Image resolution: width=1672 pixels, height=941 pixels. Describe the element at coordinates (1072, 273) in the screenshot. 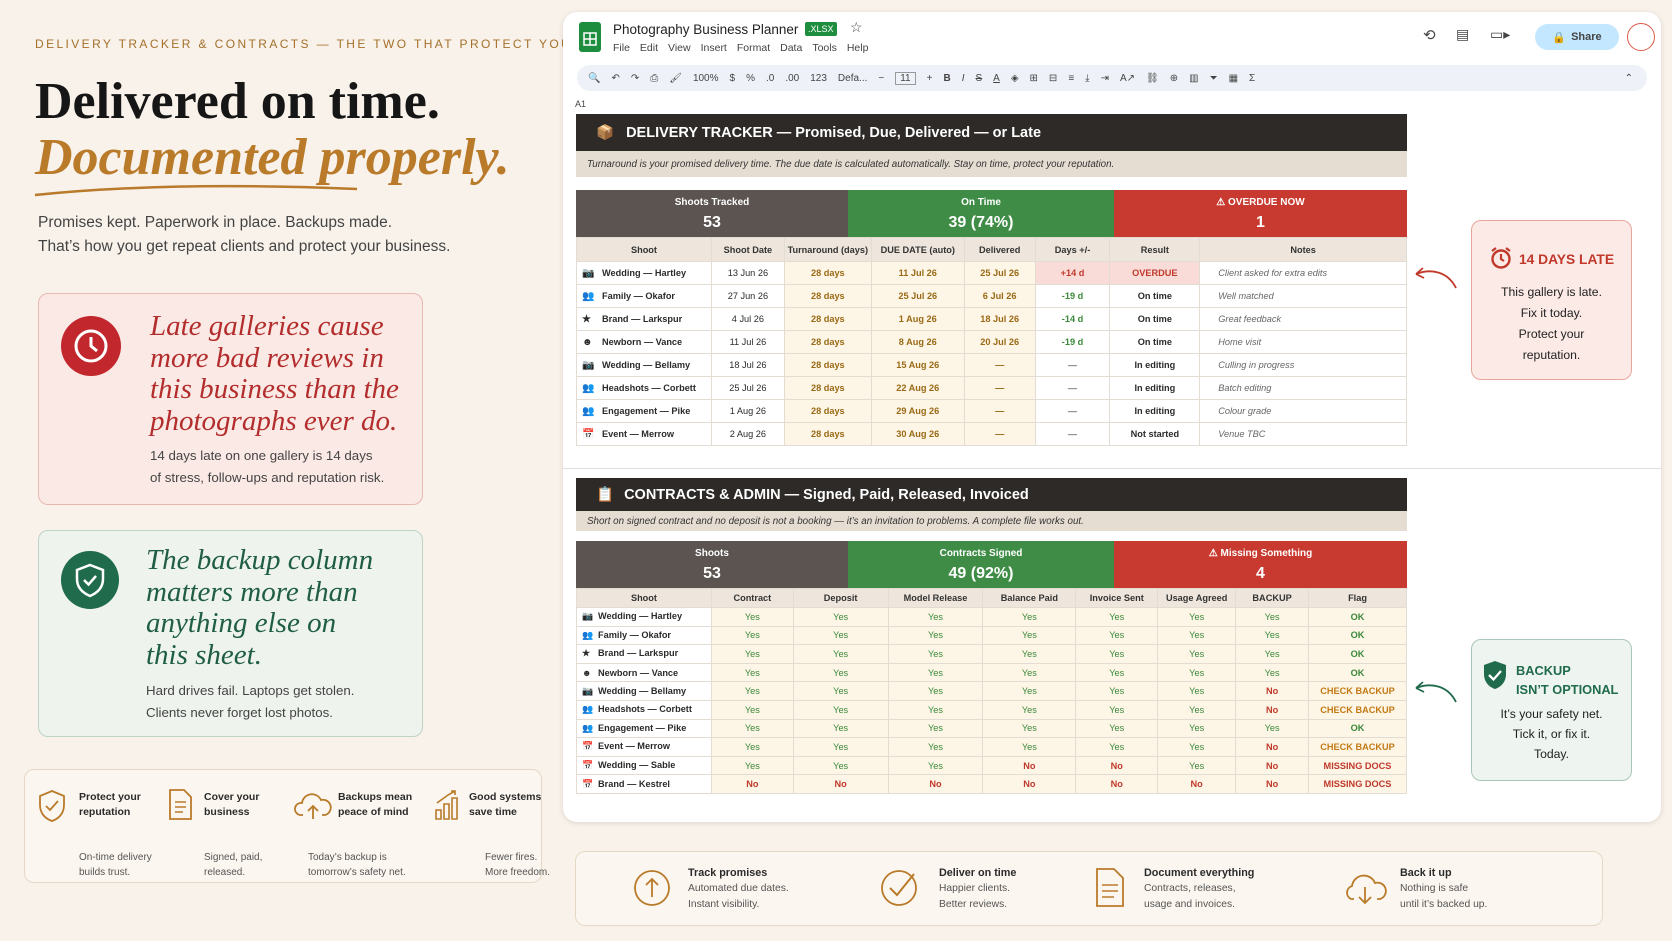

I see `cell-days-diff: +14 d` at that location.